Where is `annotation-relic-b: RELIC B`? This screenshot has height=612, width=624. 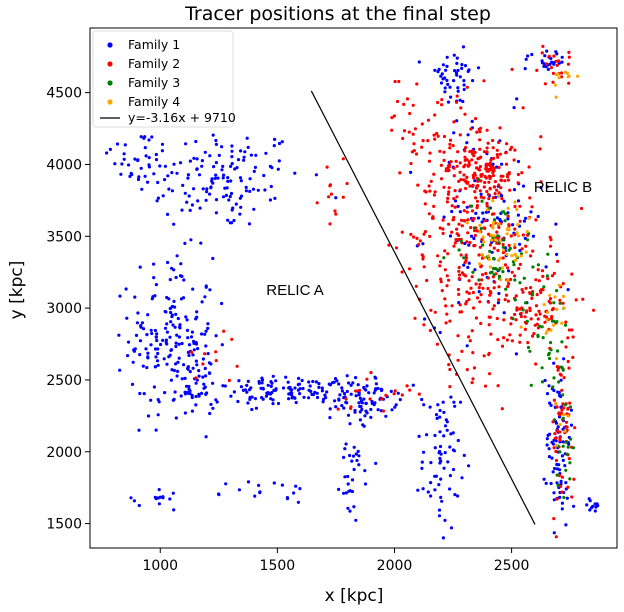 annotation-relic-b: RELIC B is located at coordinates (563, 187).